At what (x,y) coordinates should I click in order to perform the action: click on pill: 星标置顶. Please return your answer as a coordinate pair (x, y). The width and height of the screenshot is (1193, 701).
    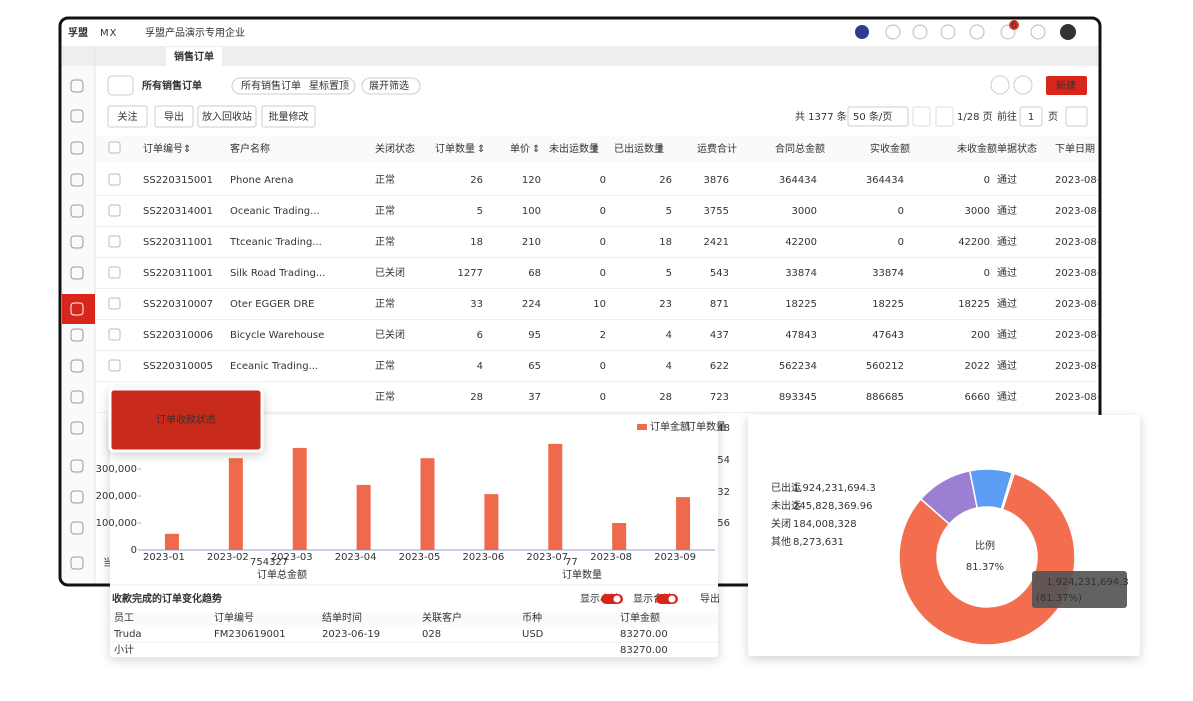
    Looking at the image, I should click on (329, 86).